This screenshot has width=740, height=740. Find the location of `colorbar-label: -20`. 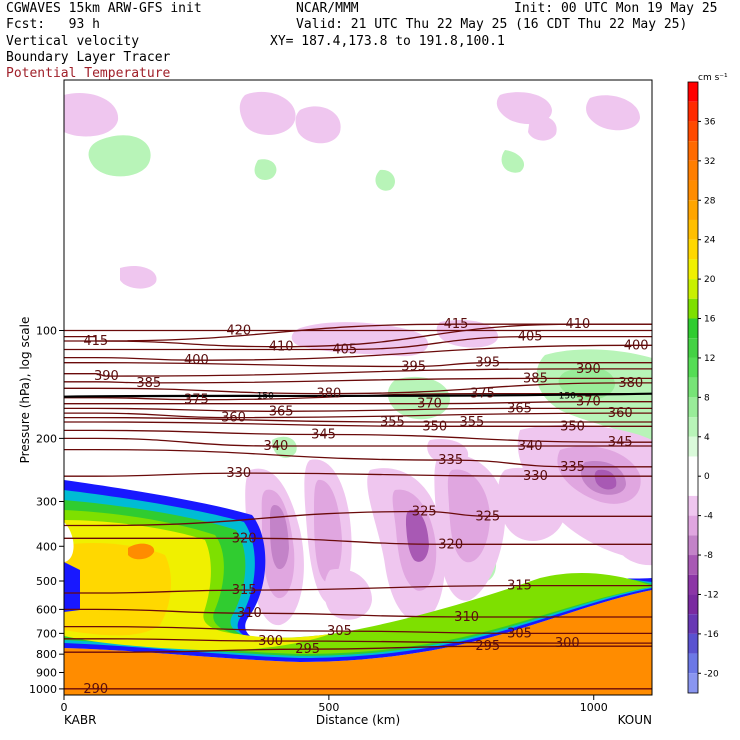

colorbar-label: -20 is located at coordinates (711, 674).